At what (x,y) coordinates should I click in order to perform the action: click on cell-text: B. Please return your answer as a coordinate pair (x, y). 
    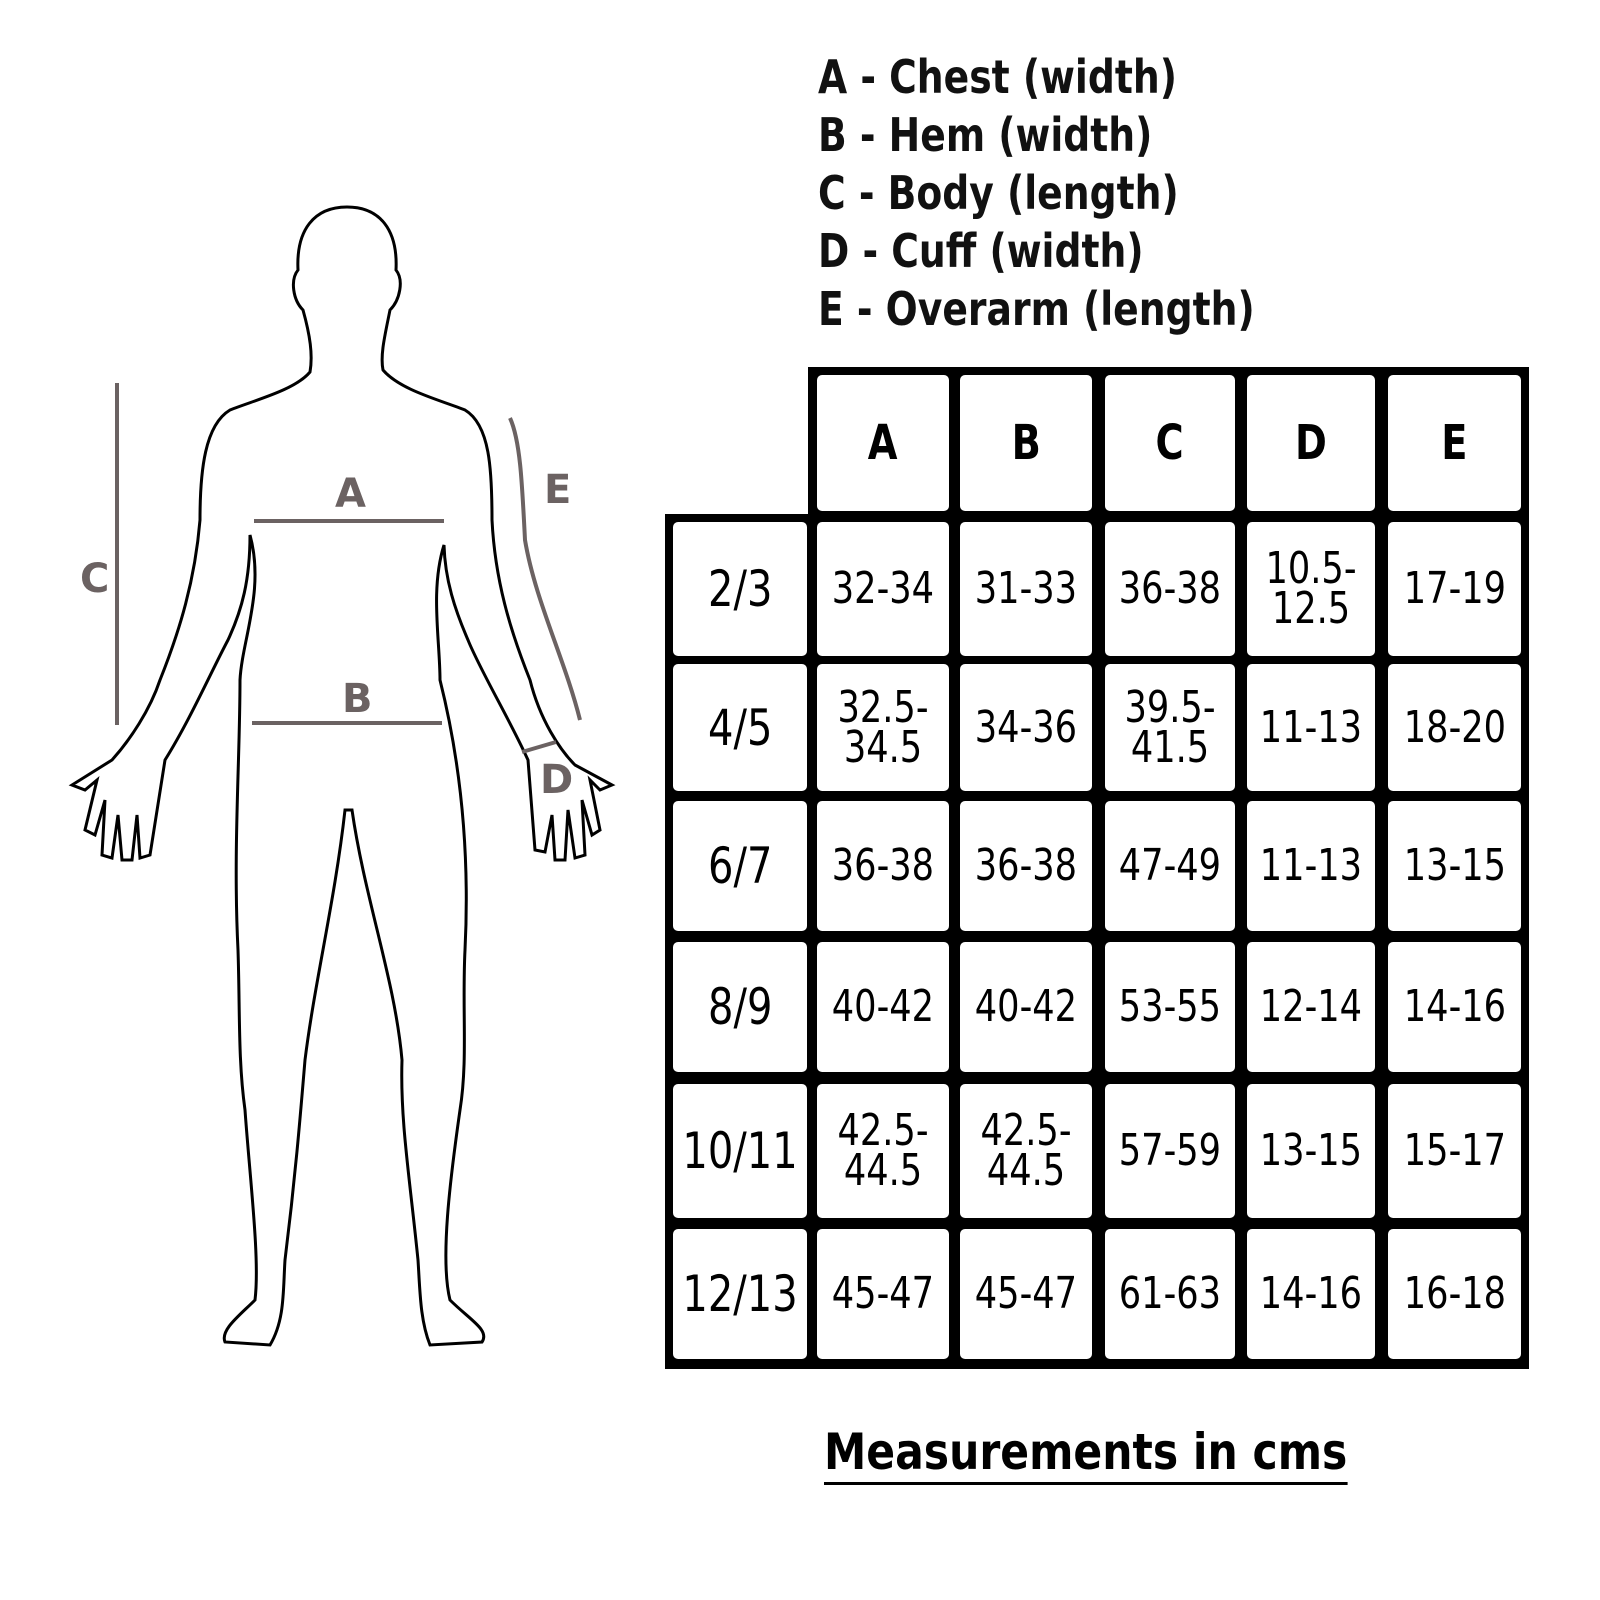
    Looking at the image, I should click on (1026, 443).